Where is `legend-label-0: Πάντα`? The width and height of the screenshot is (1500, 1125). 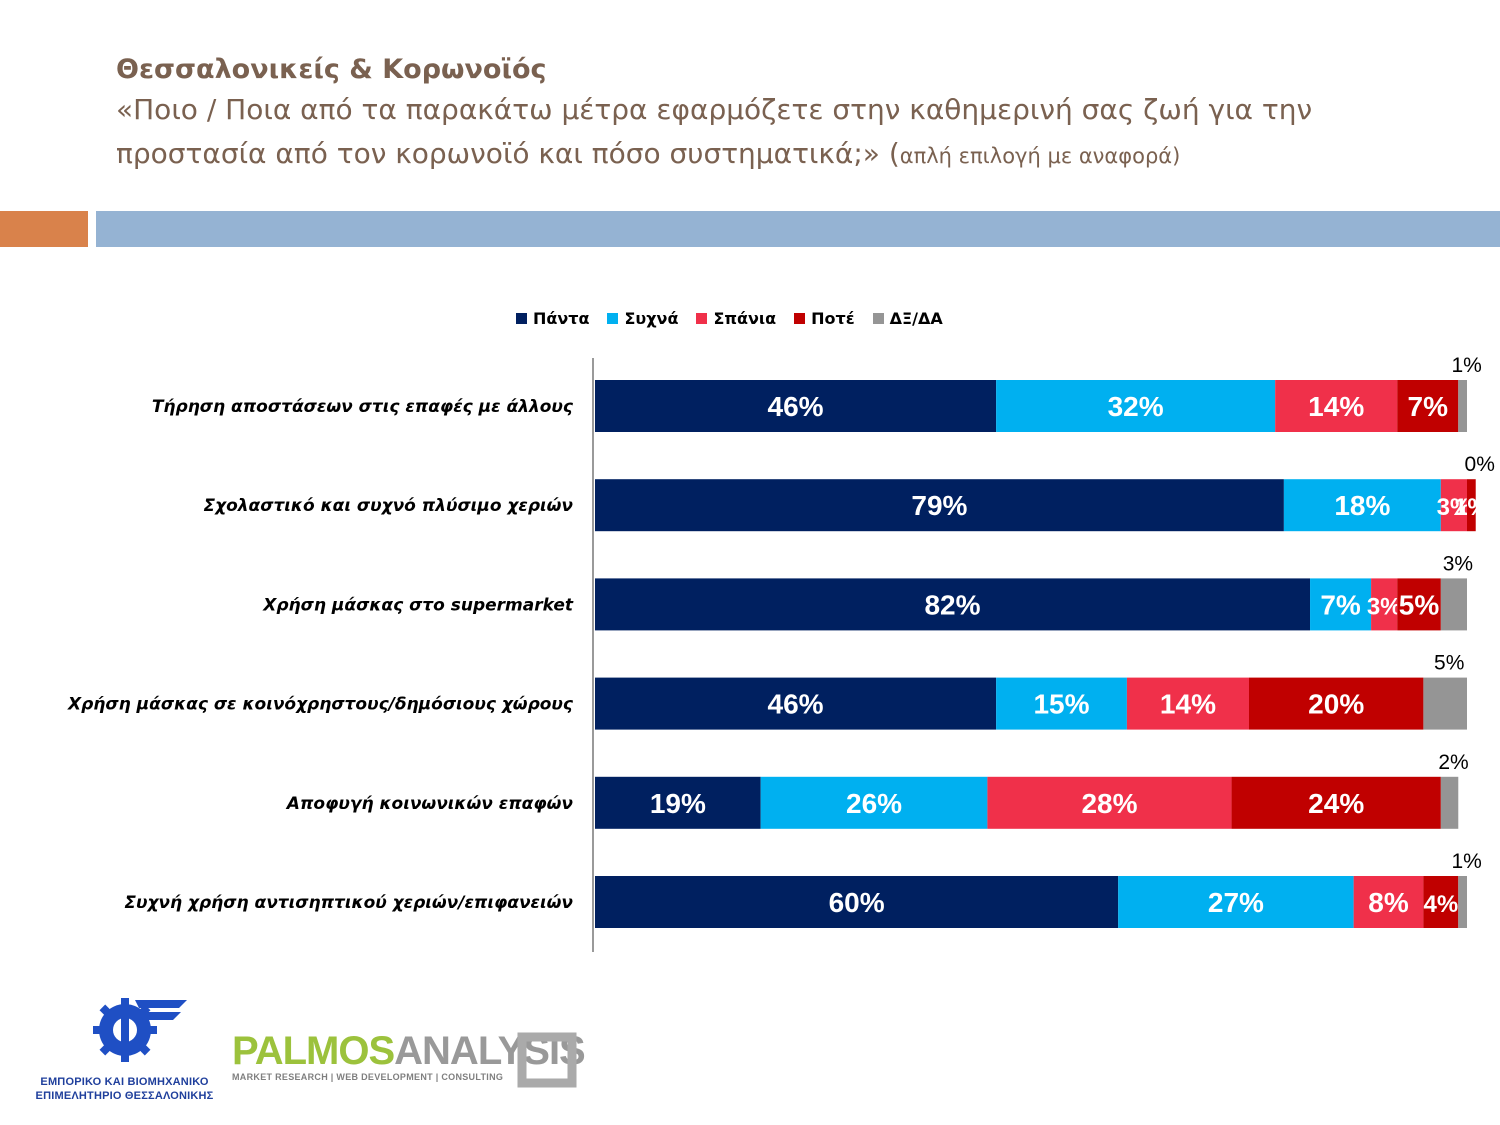 legend-label-0: Πάντα is located at coordinates (561, 318).